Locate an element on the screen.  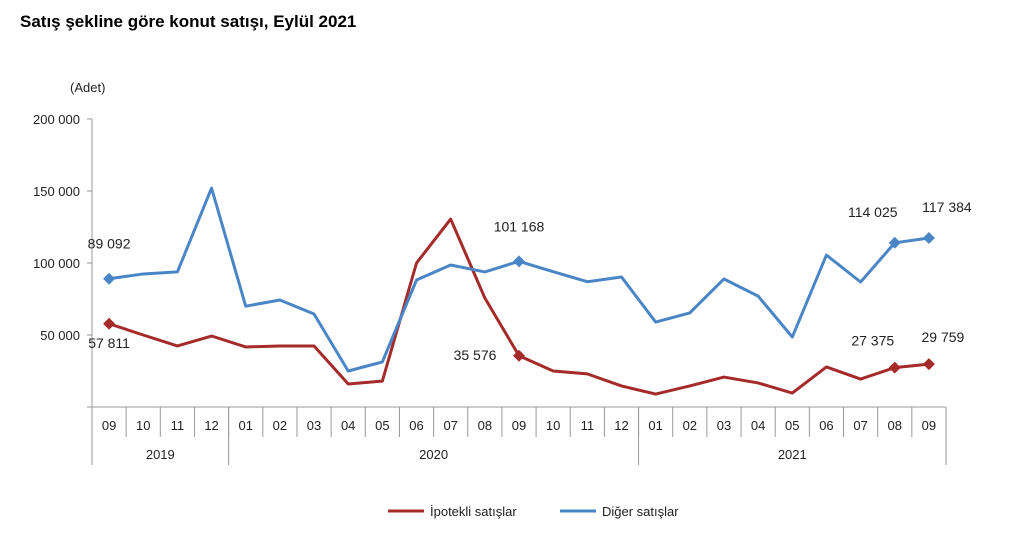
data-label: 27 375 is located at coordinates (872, 341).